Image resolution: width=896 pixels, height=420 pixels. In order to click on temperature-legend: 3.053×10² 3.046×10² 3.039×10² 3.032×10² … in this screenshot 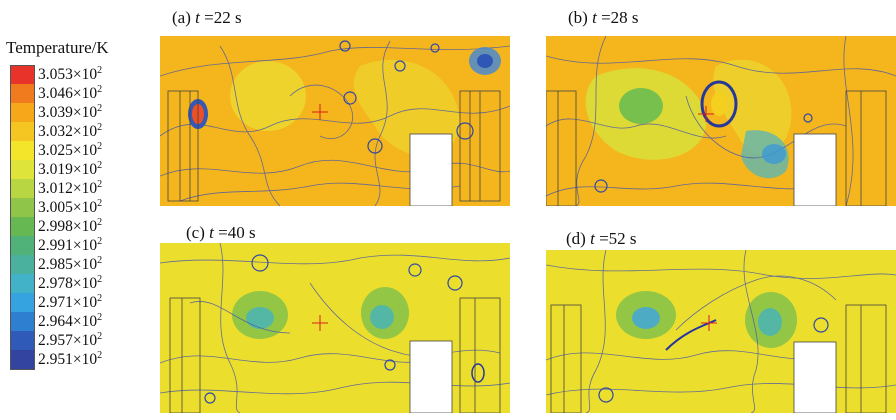, I will do `click(95, 225)`.